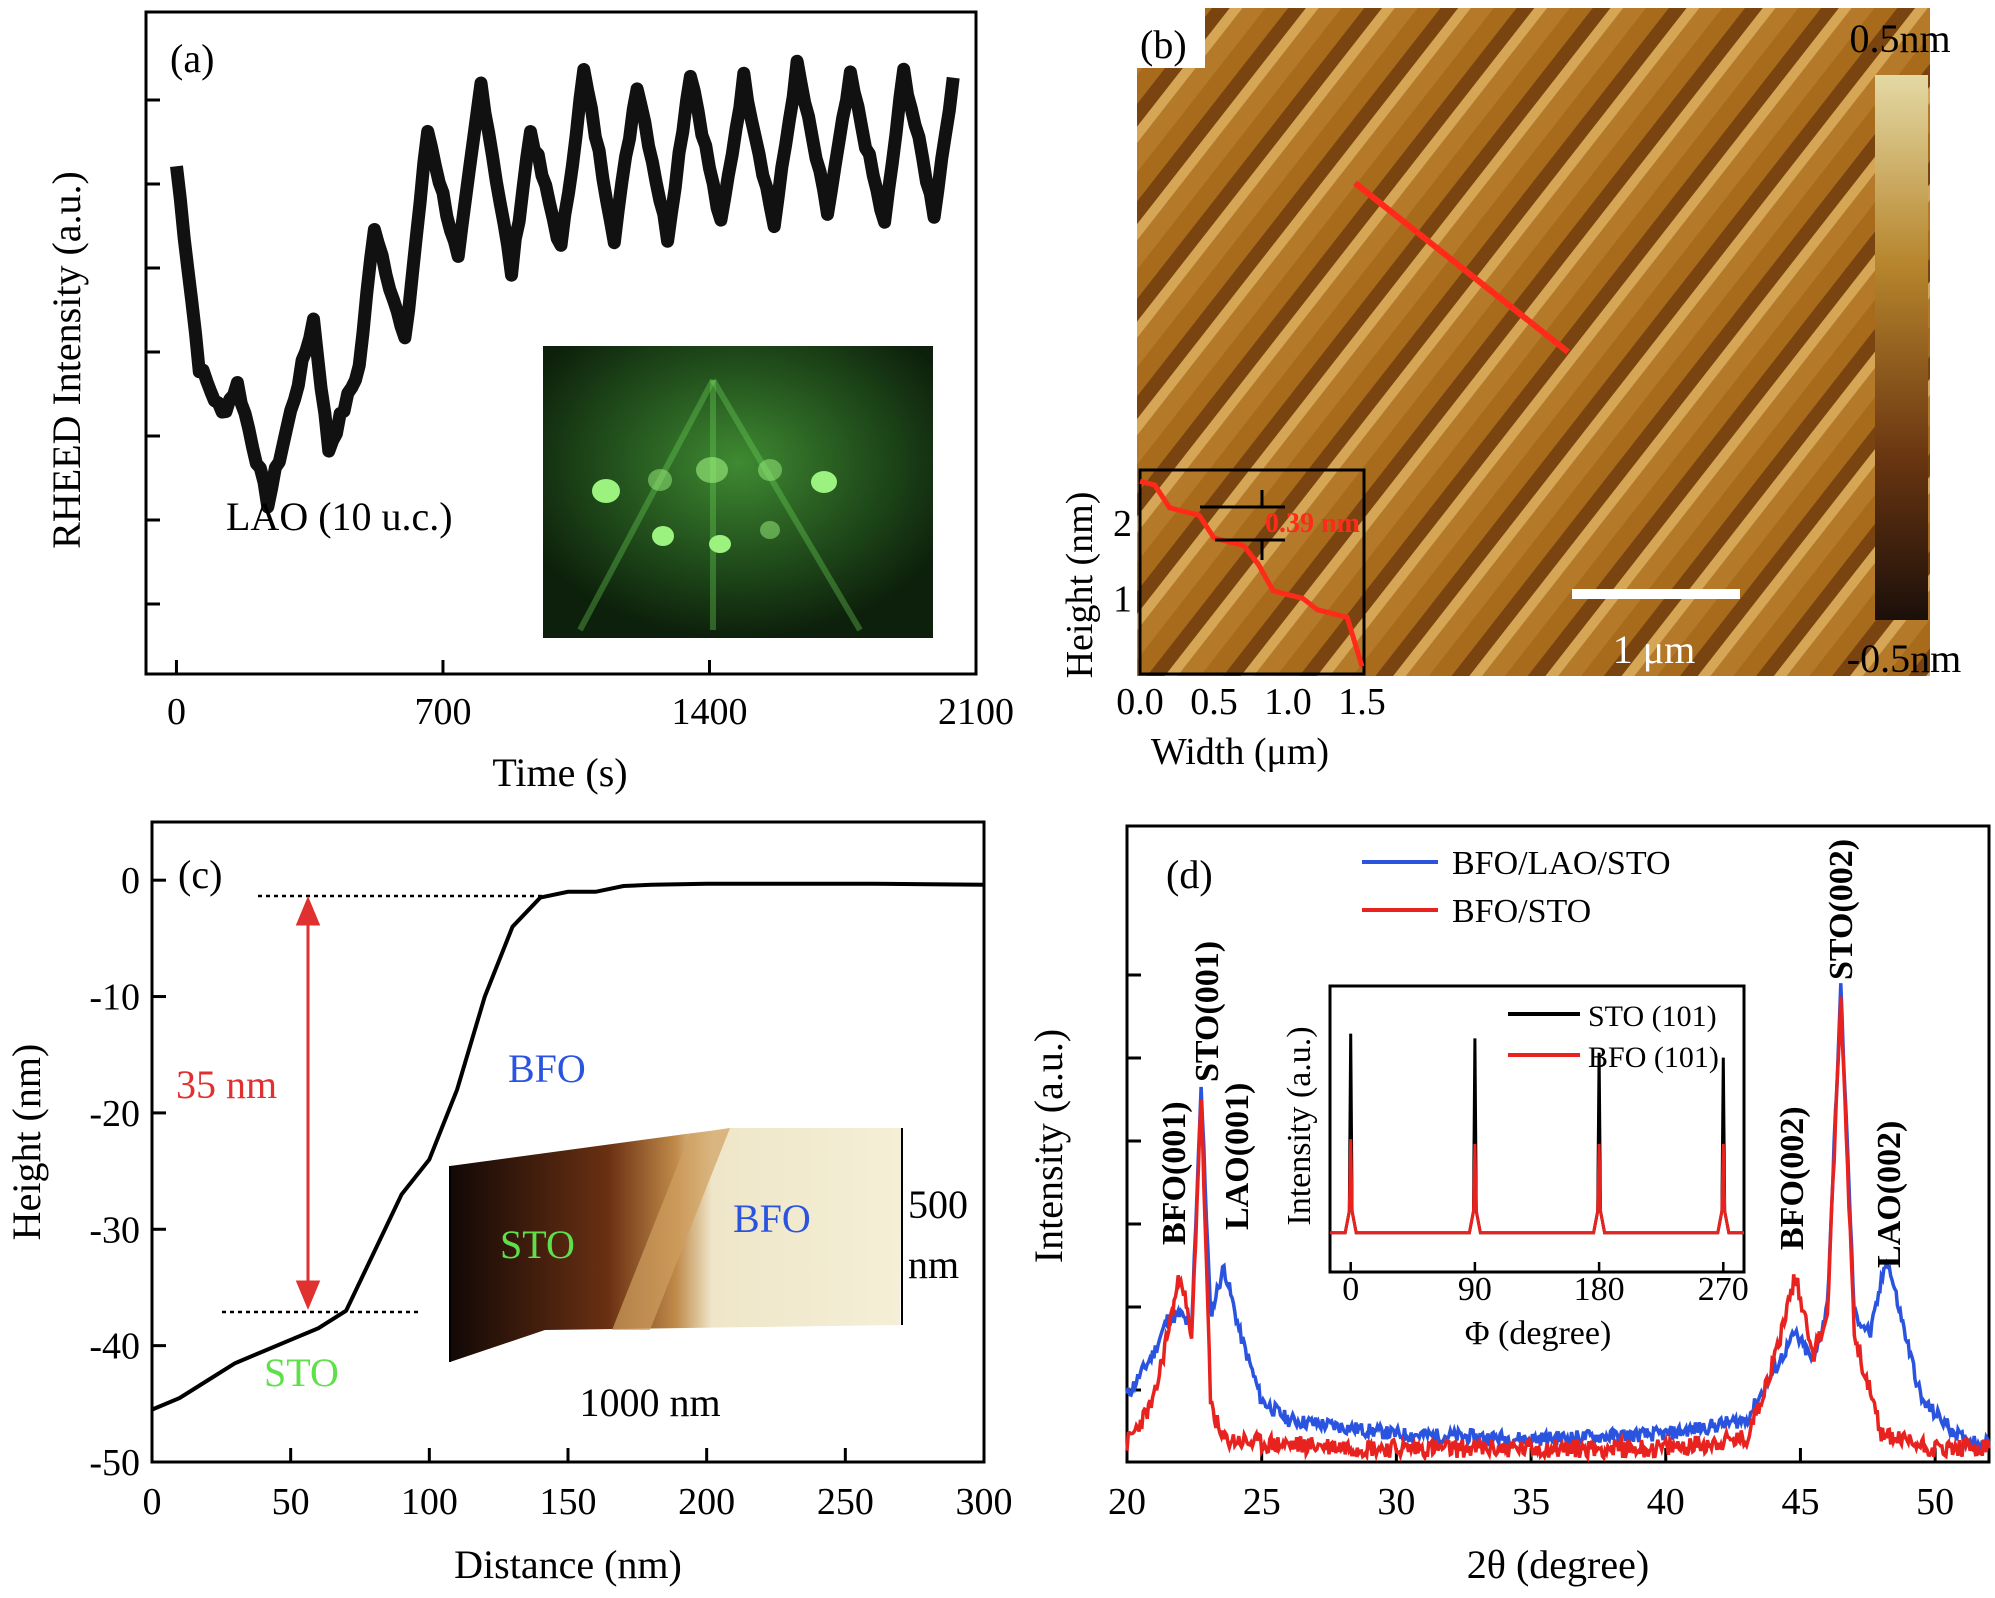 The height and width of the screenshot is (1598, 1995). Describe the element at coordinates (1350, 1289) in the screenshot. I see `phi-inset-xtick-label: 0` at that location.